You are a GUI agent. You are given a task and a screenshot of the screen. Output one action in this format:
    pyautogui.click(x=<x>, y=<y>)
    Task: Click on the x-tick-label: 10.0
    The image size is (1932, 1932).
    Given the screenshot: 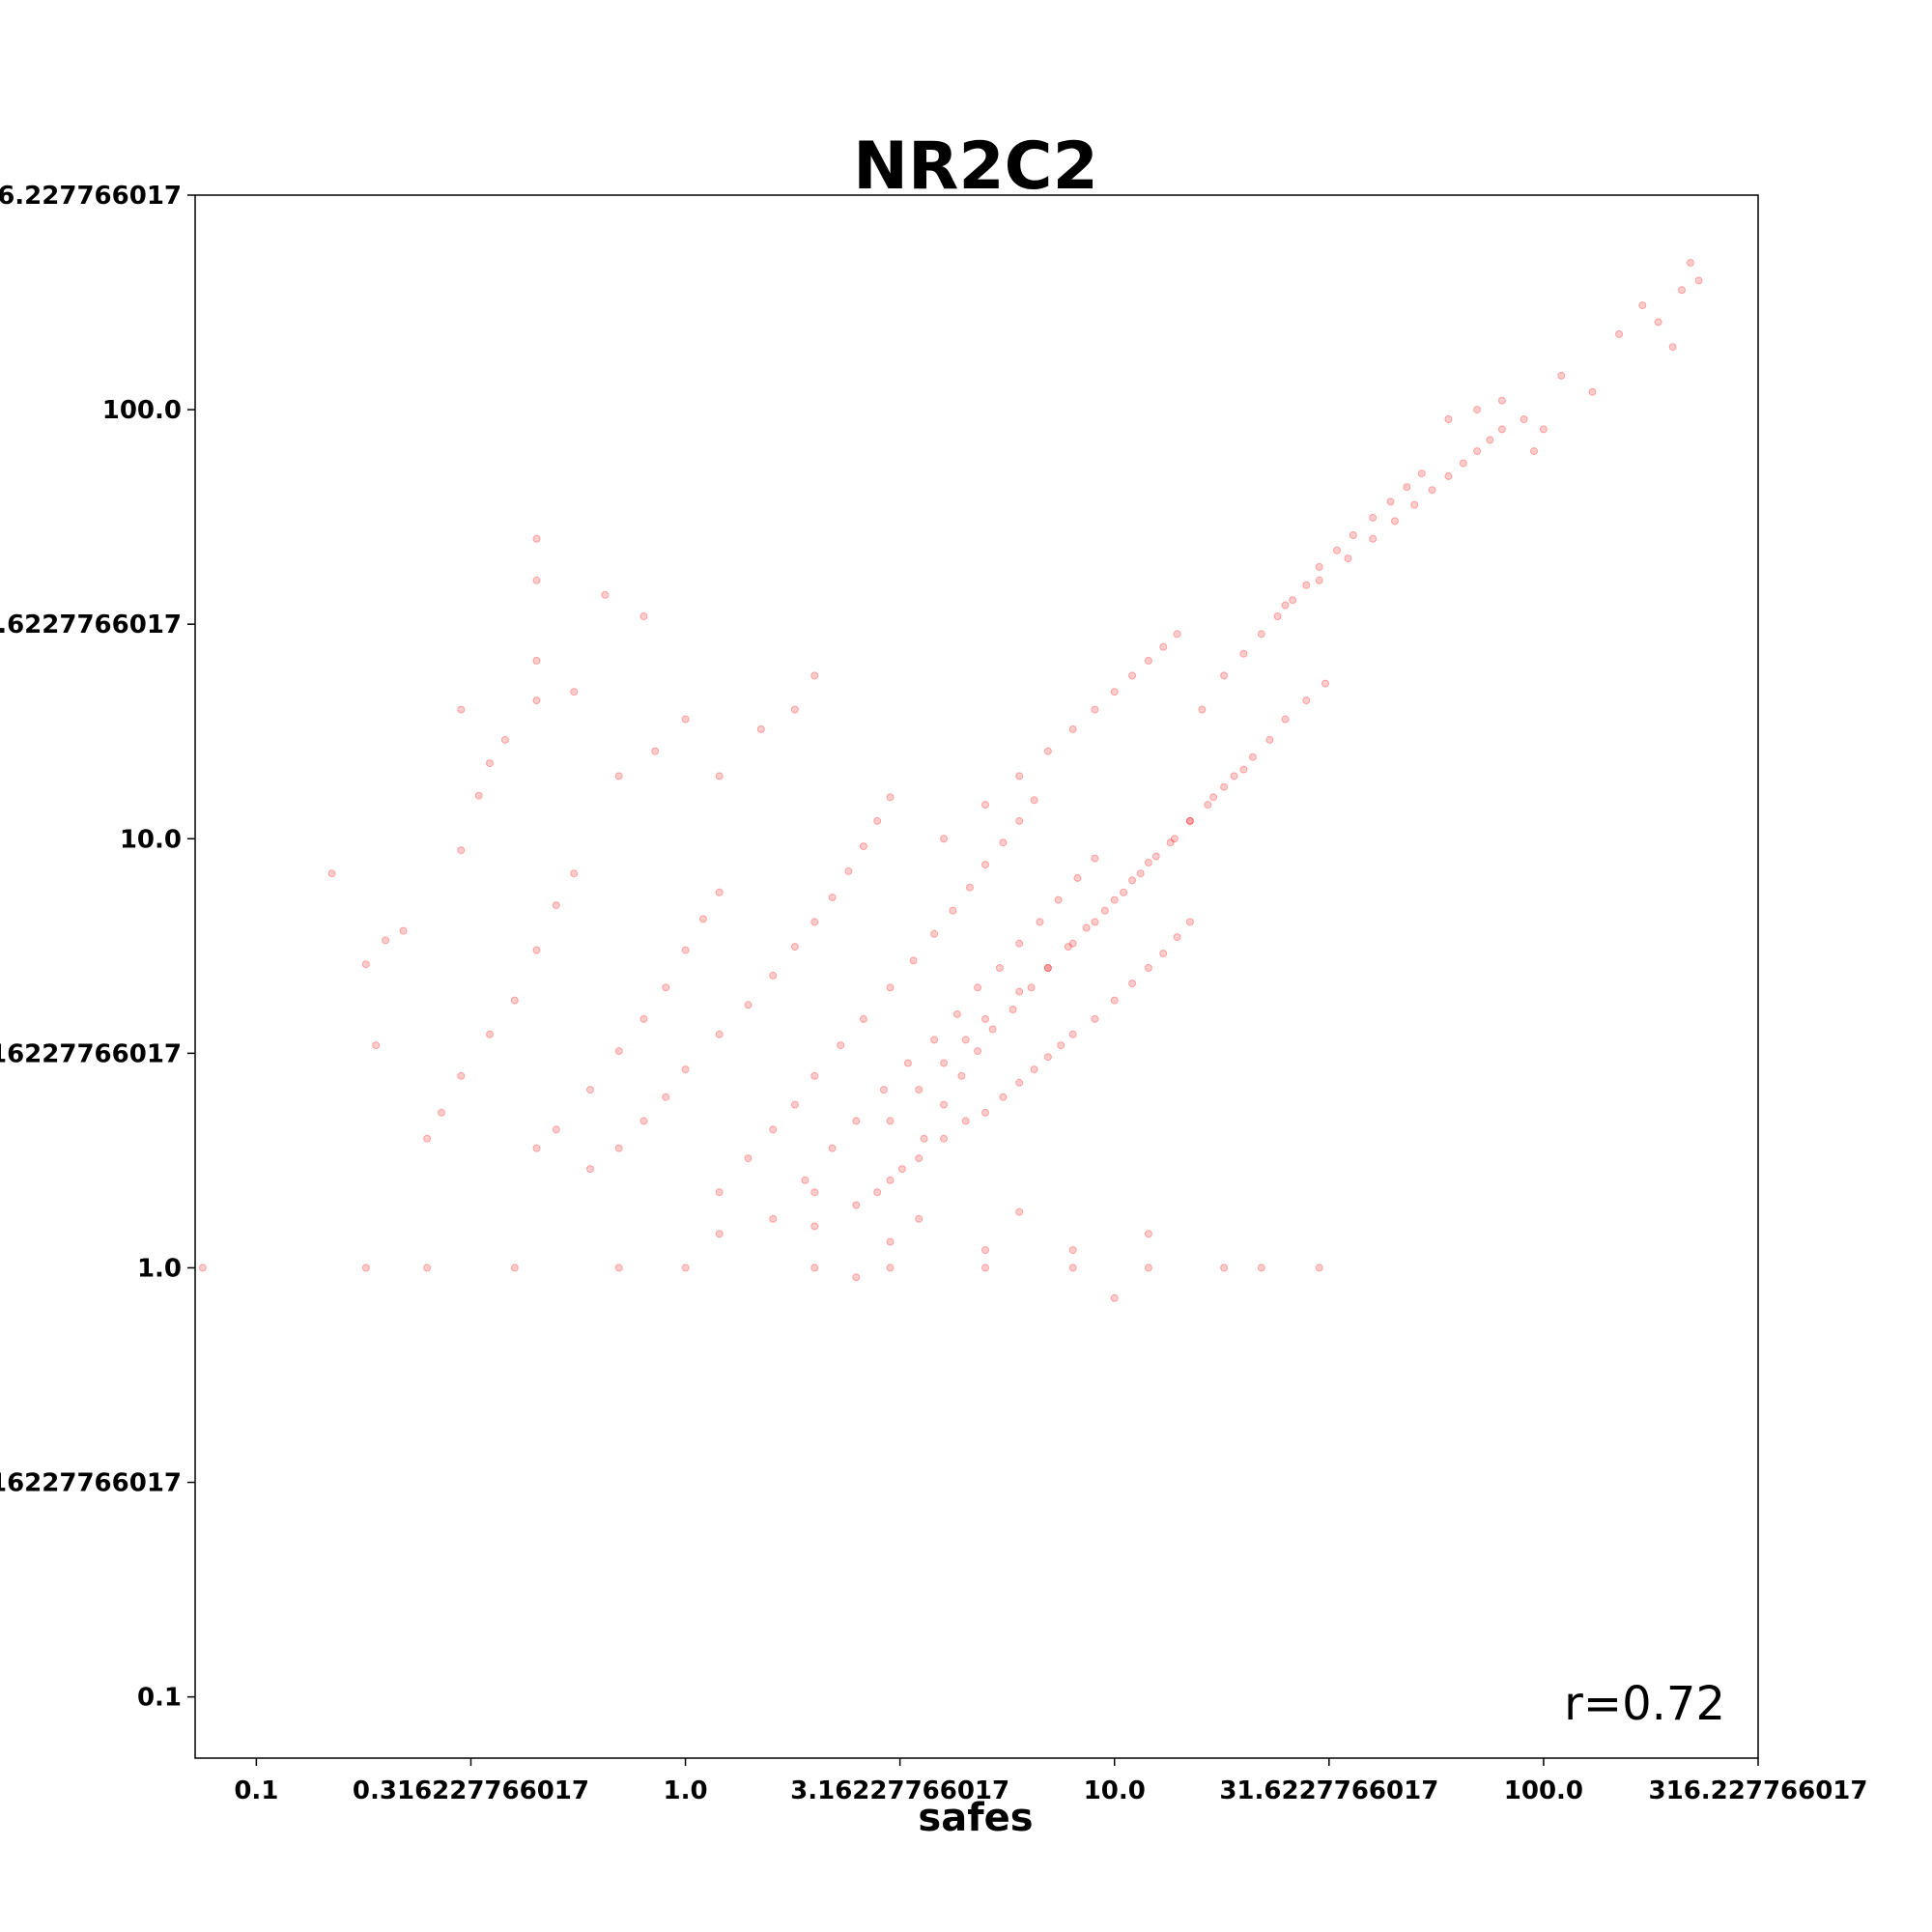 What is the action you would take?
    pyautogui.click(x=1115, y=1790)
    